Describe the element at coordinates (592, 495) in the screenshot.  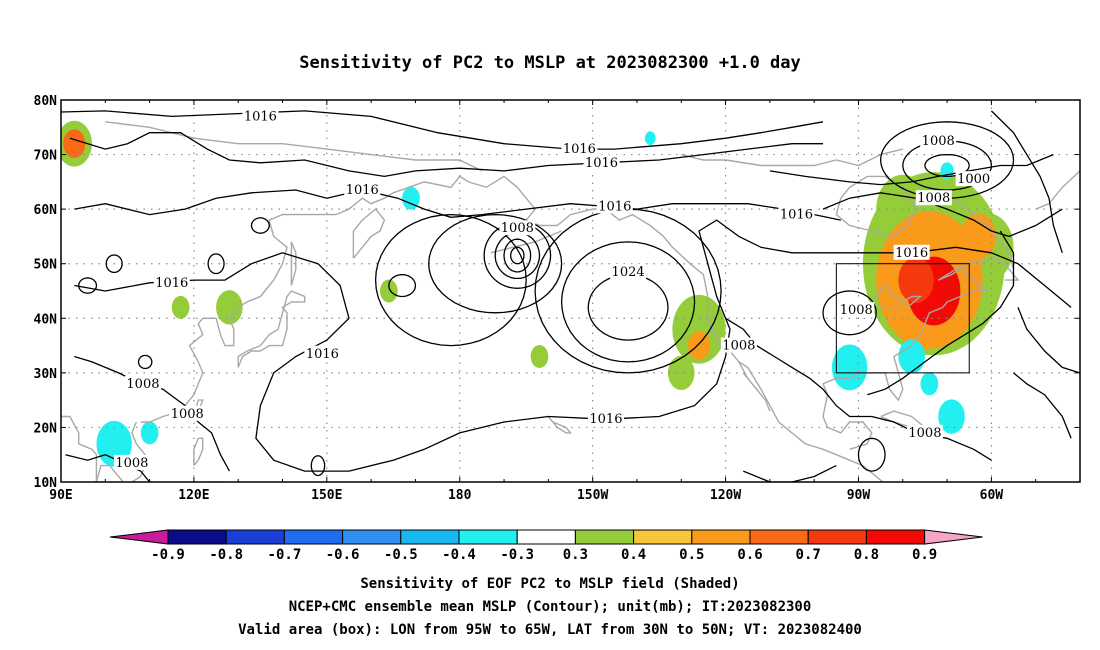
I see `x-tick-label: 150W` at that location.